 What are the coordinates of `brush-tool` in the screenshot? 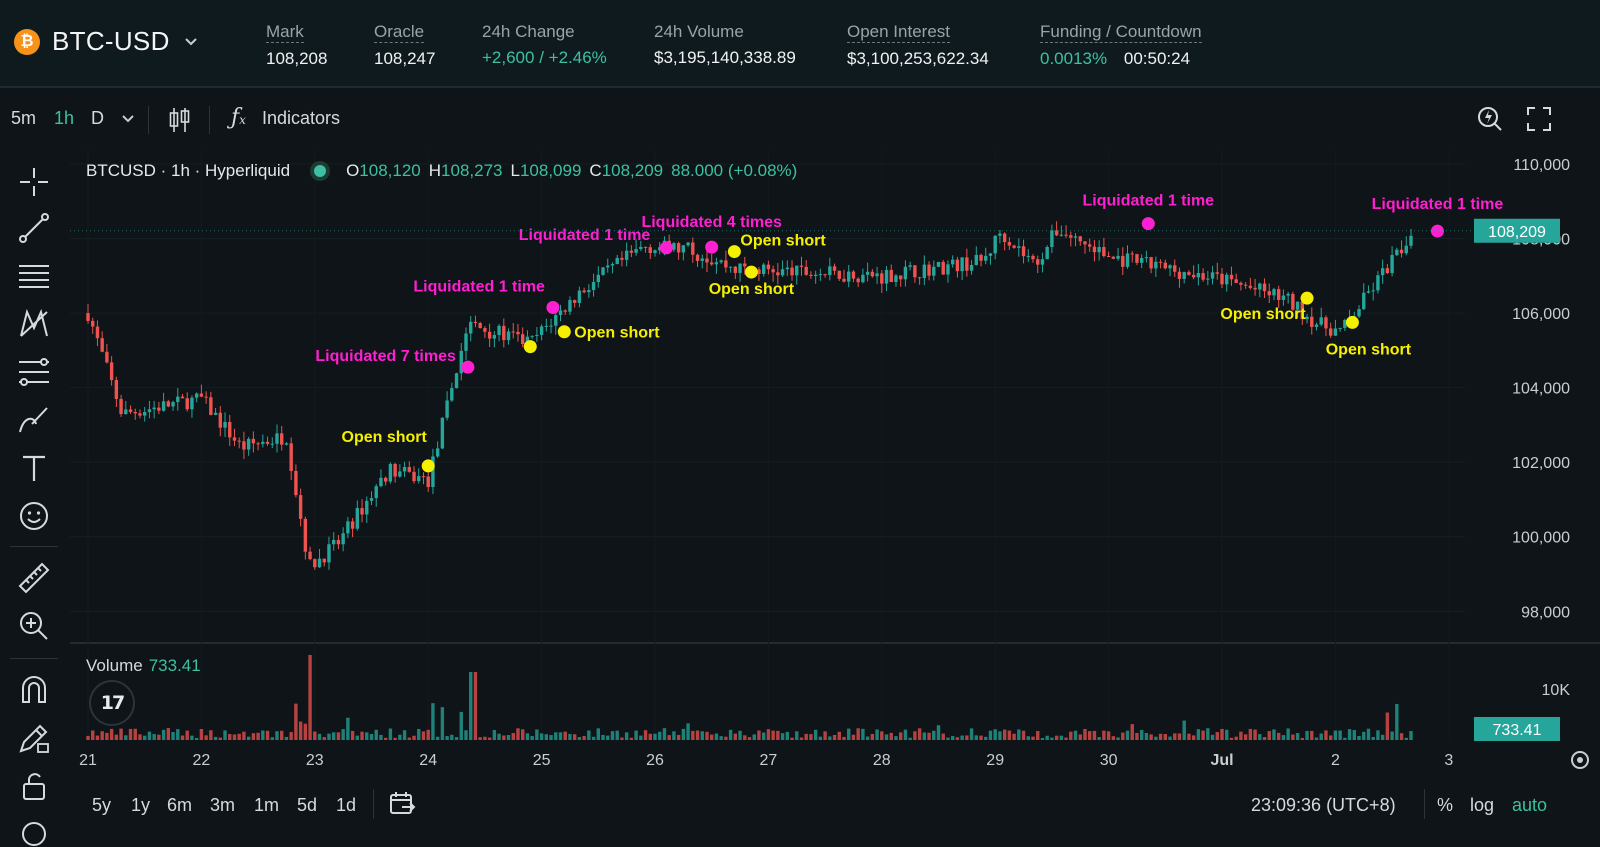 It's located at (34, 420).